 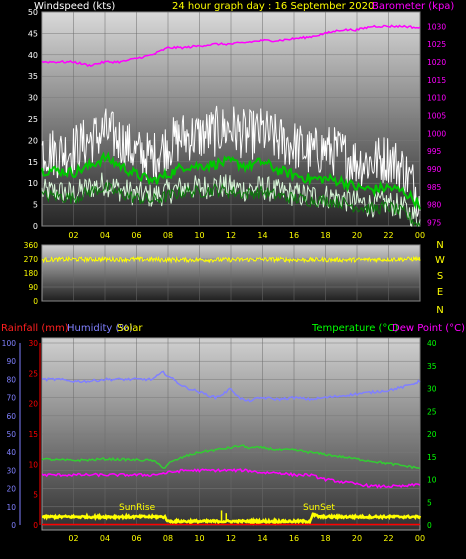 What do you see at coordinates (31, 273) in the screenshot?
I see `direction-tick-label: 180` at bounding box center [31, 273].